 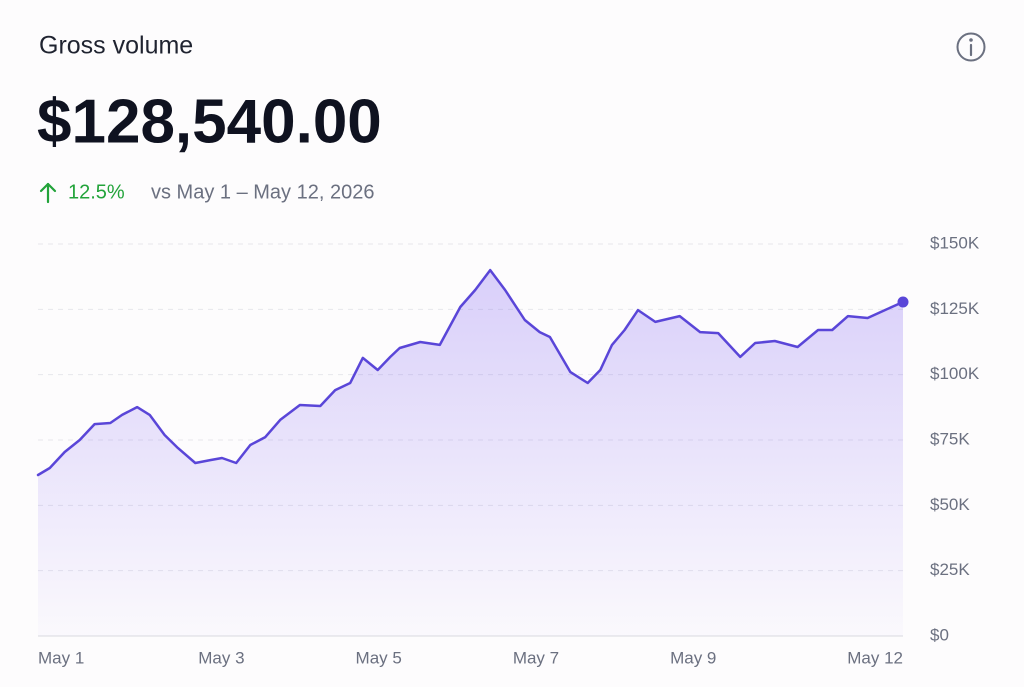 What do you see at coordinates (971, 47) in the screenshot?
I see `info-button` at bounding box center [971, 47].